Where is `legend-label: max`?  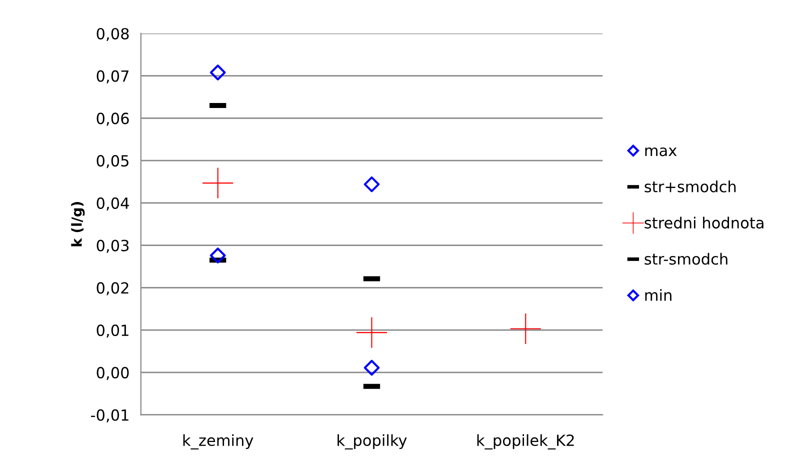 legend-label: max is located at coordinates (661, 151).